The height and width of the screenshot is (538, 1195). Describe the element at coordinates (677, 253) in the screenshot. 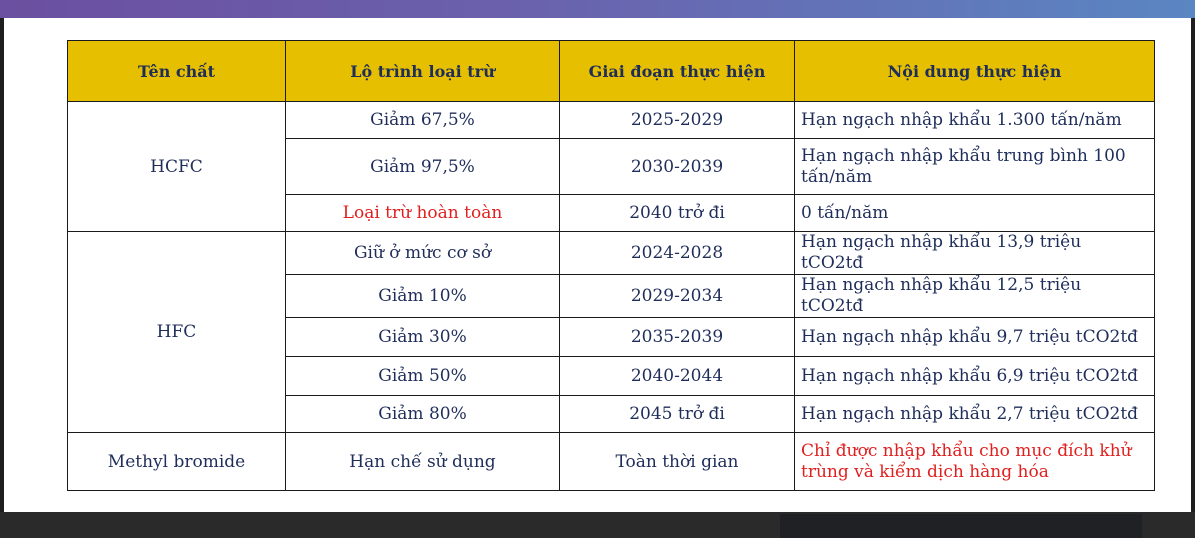

I see `period-cell: 2024-2028` at that location.